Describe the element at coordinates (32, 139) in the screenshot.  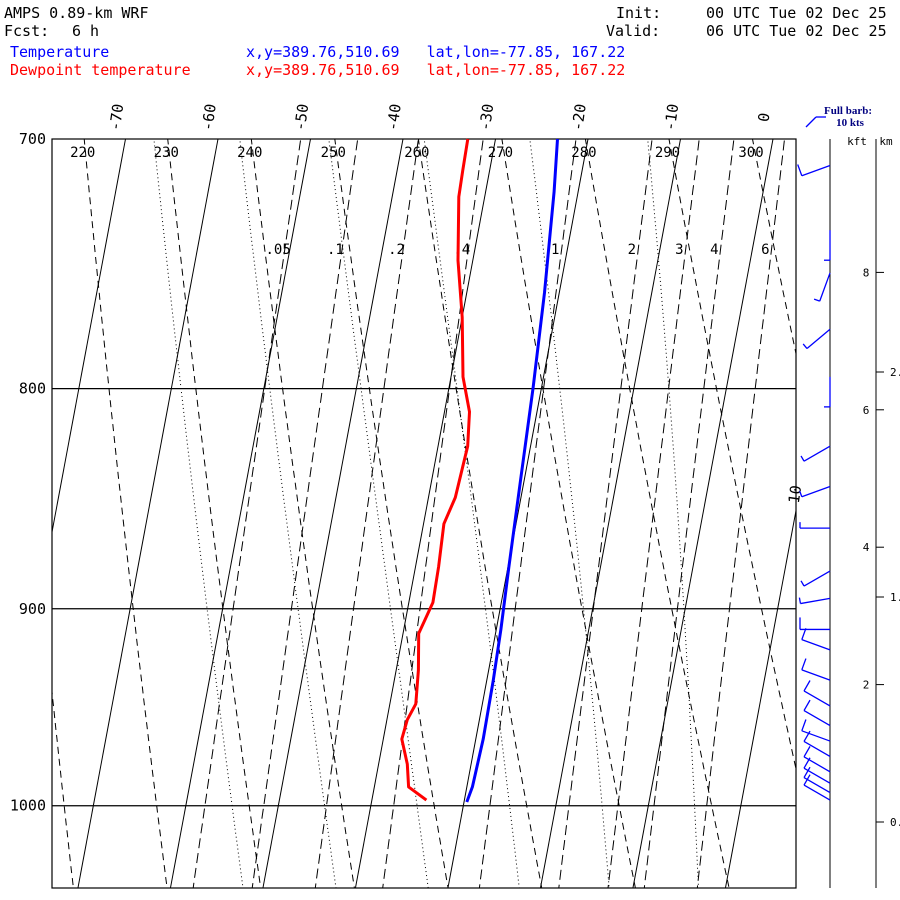
I see `isobar-label-700: 700` at that location.